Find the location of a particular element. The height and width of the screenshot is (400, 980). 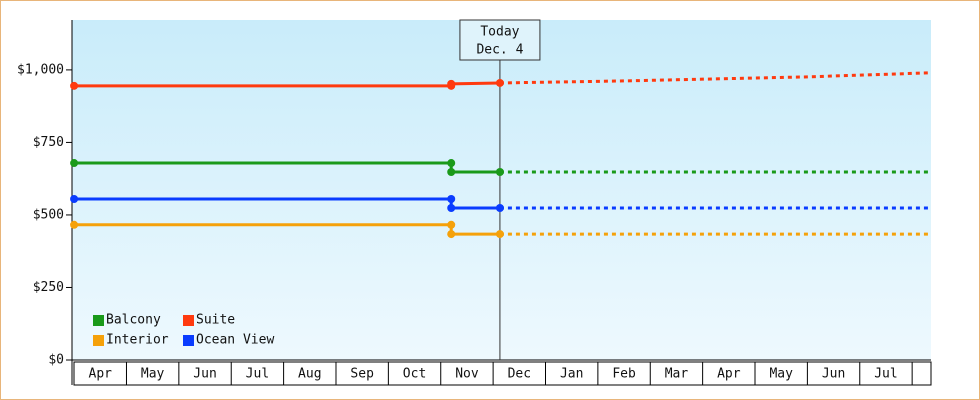

x-tick-label: Sep is located at coordinates (362, 374).